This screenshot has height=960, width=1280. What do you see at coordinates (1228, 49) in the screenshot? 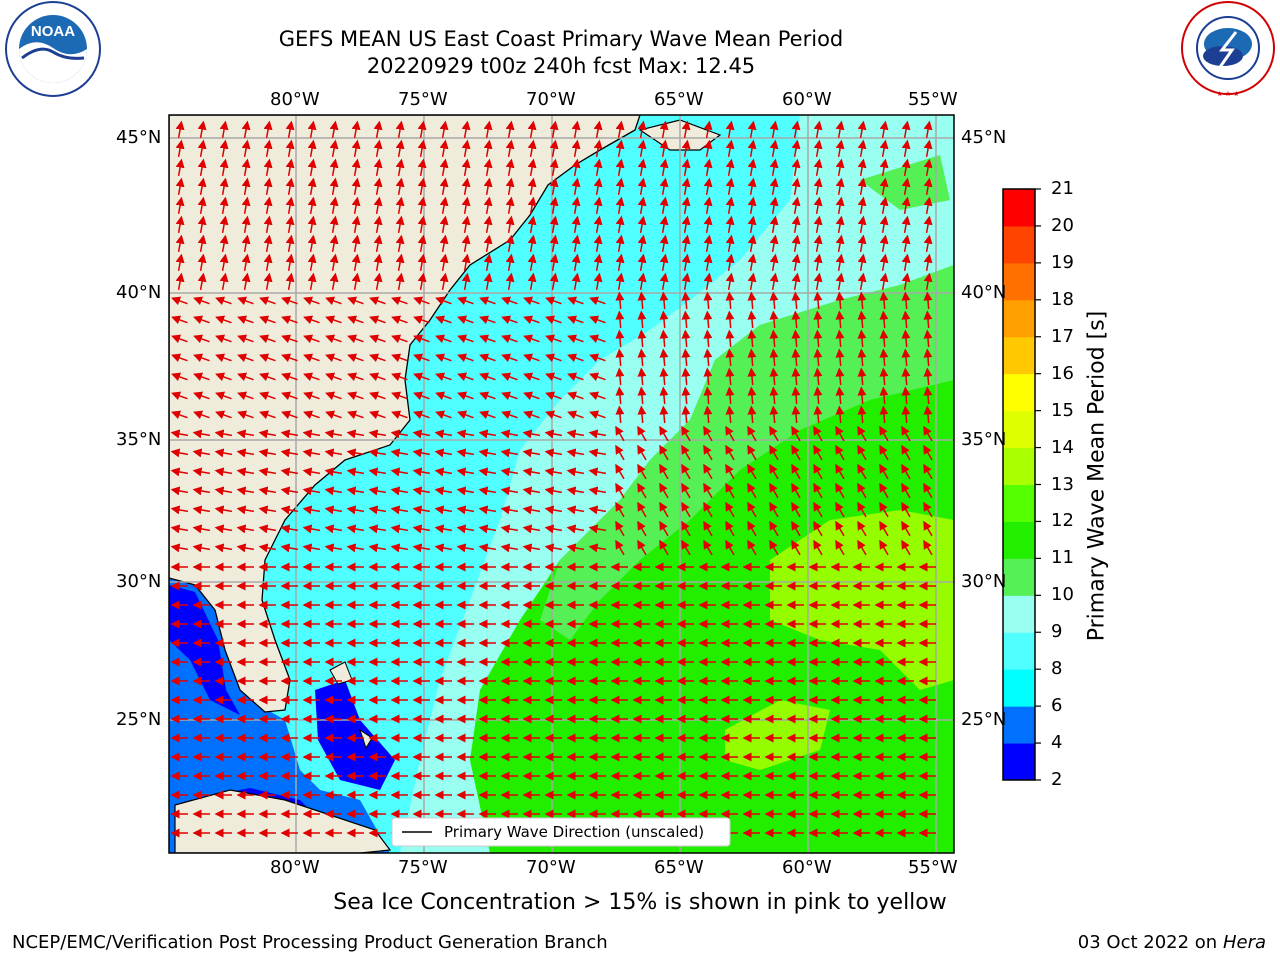
I see `nws-logo: ★ ★ ★` at bounding box center [1228, 49].